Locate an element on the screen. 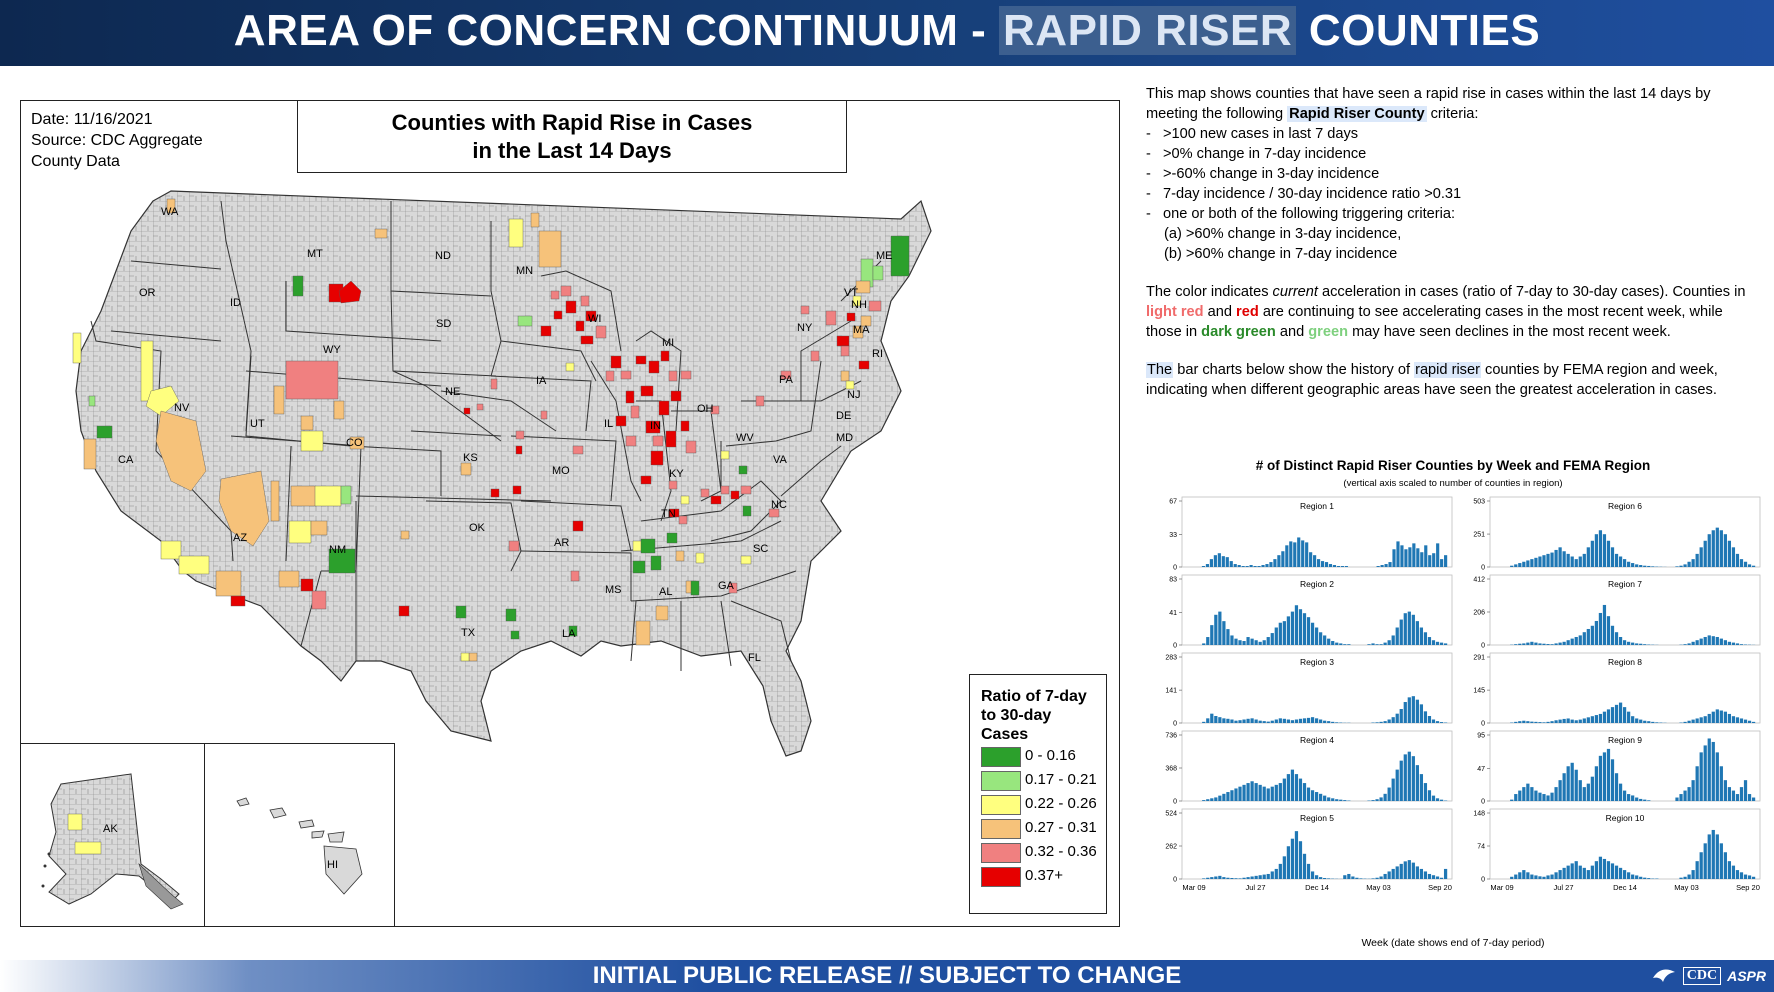 The width and height of the screenshot is (1774, 992). sub-criteria-item: (a) >60% change in 3-day incidence, is located at coordinates (1283, 234).